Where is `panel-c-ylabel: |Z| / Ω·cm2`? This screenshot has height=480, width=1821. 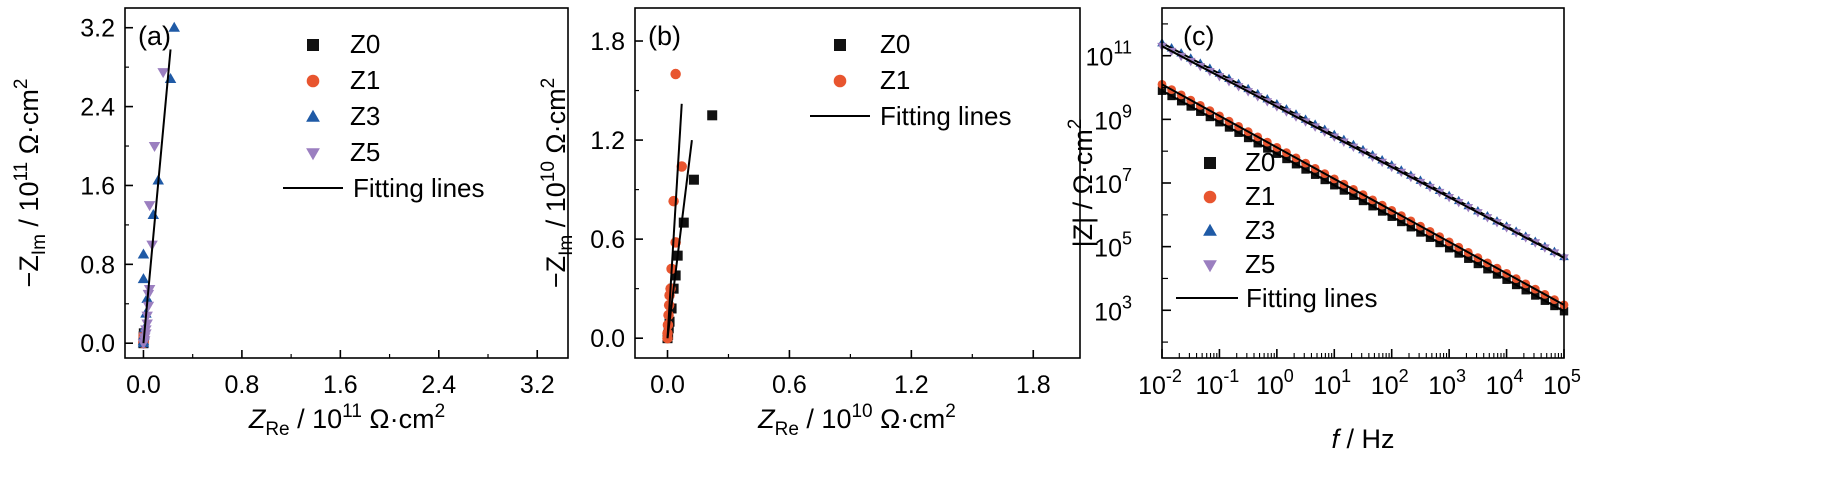
panel-c-ylabel: |Z| / Ω·cm2 is located at coordinates (1081, 183).